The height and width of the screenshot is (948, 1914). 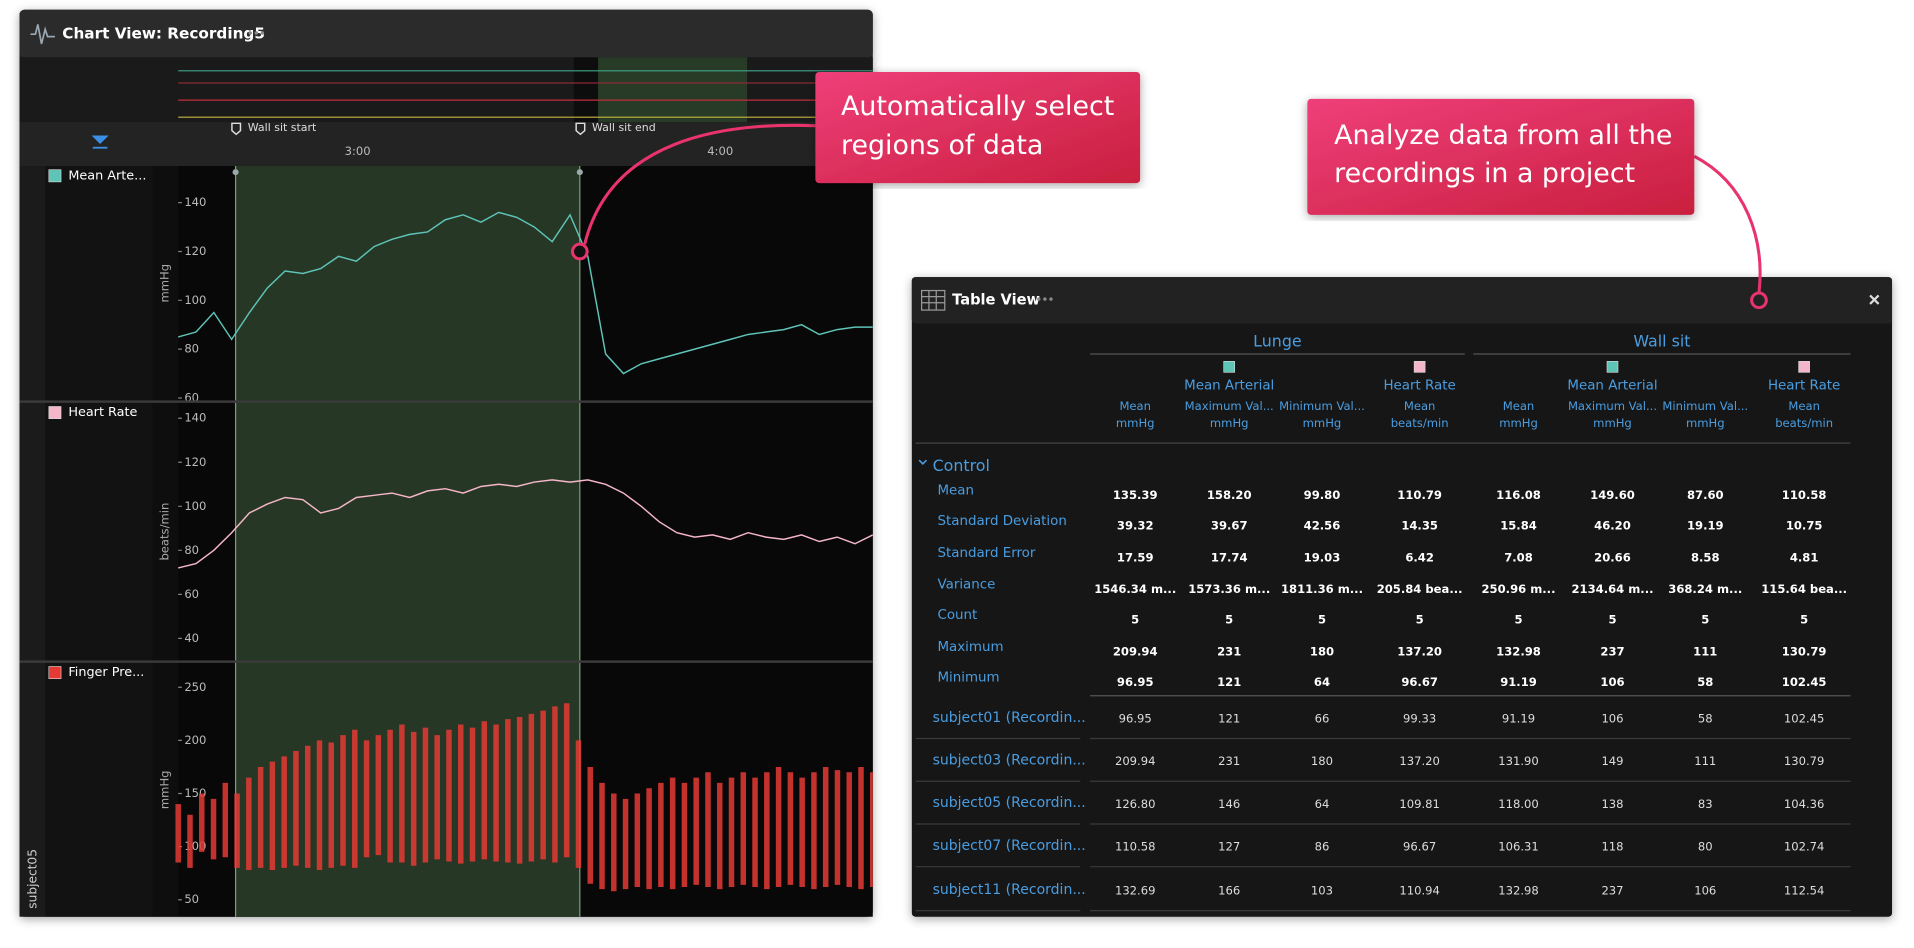 I want to click on stat-cell: 64, so click(x=1322, y=682).